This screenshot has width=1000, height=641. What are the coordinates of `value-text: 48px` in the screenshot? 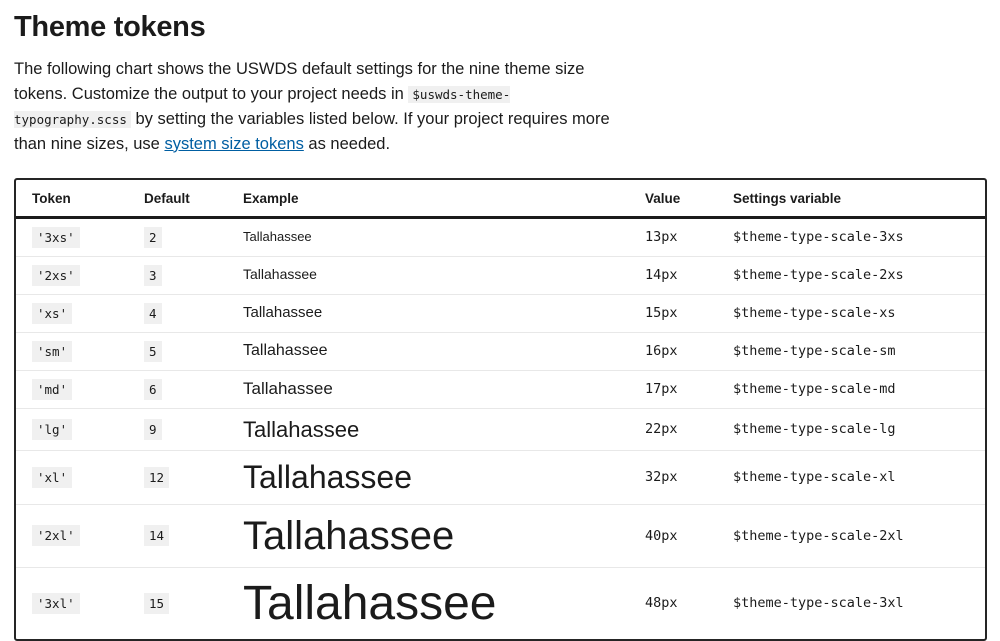 It's located at (661, 603).